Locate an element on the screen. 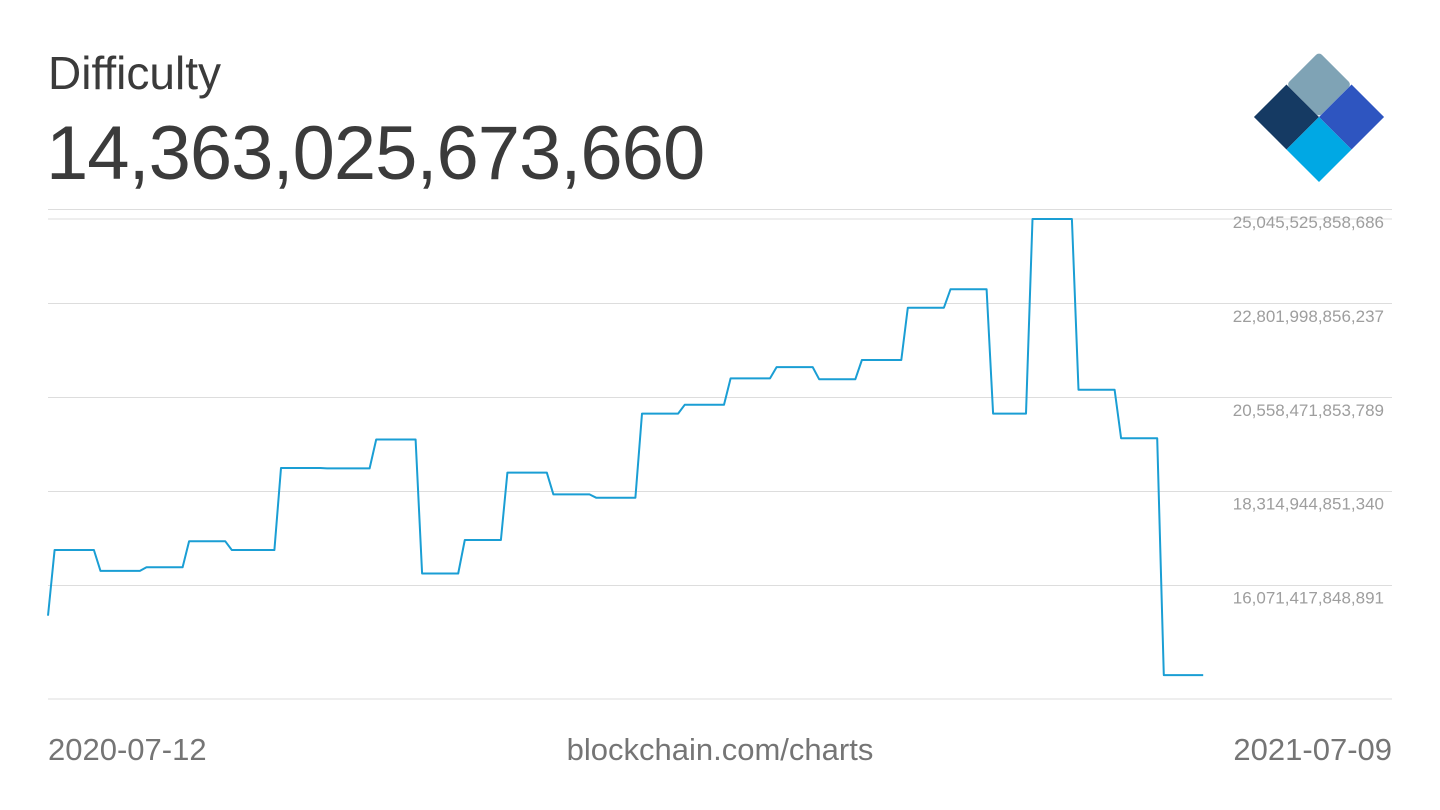 This screenshot has height=810, width=1440. y-tick-label: 18,314,944,851,340 is located at coordinates (1308, 504).